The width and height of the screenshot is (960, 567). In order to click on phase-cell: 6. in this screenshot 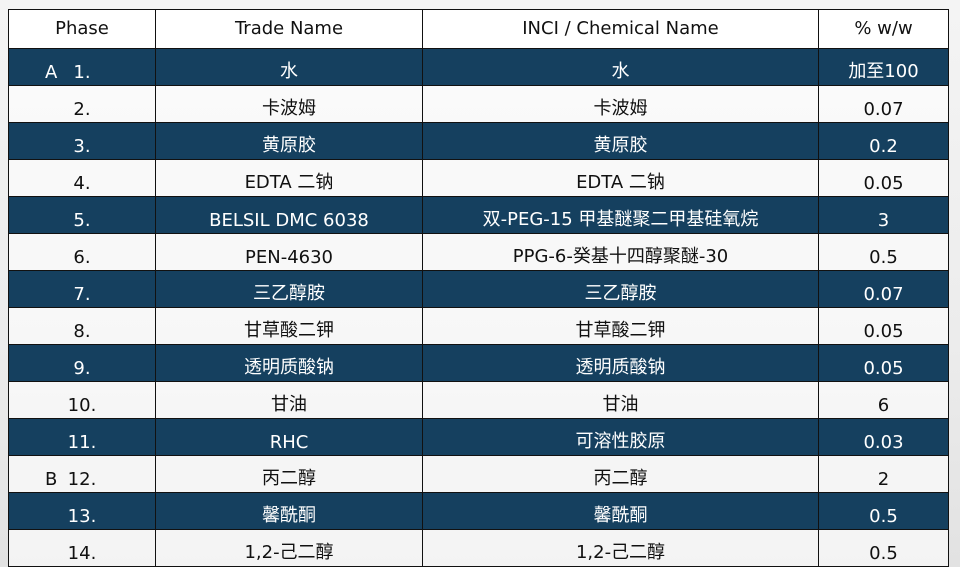, I will do `click(82, 252)`.